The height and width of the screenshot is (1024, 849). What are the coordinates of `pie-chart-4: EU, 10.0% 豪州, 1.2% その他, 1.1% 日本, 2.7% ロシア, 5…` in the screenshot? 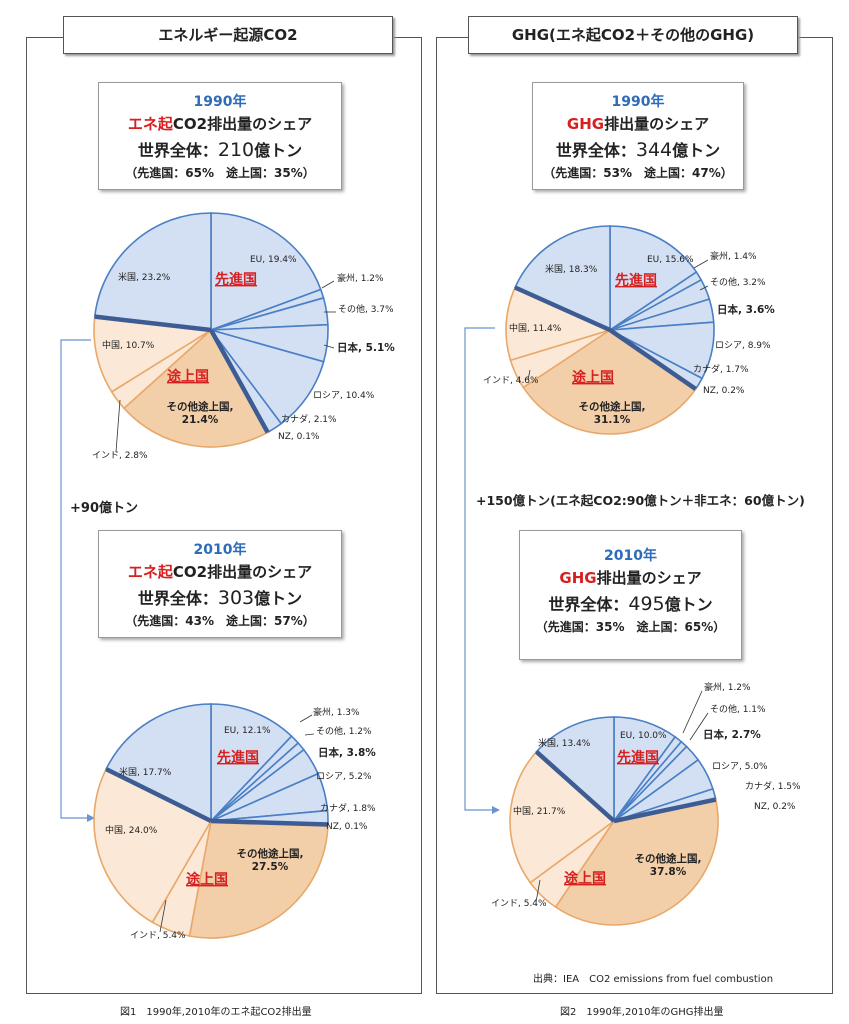 It's located at (646, 803).